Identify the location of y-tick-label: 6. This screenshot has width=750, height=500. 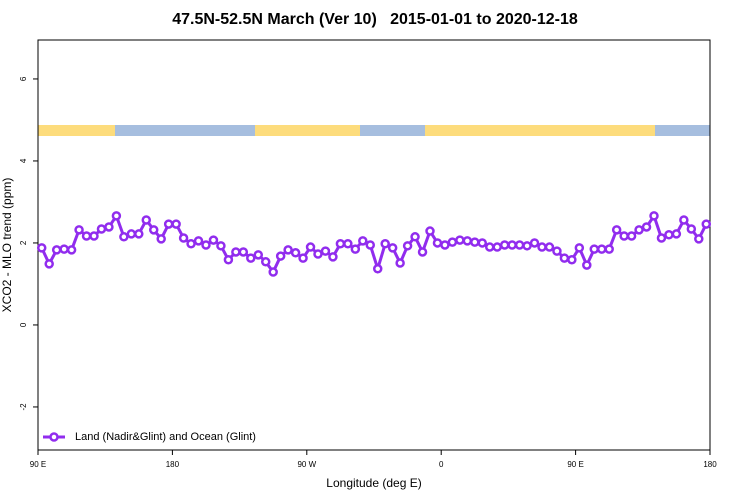
(23, 78).